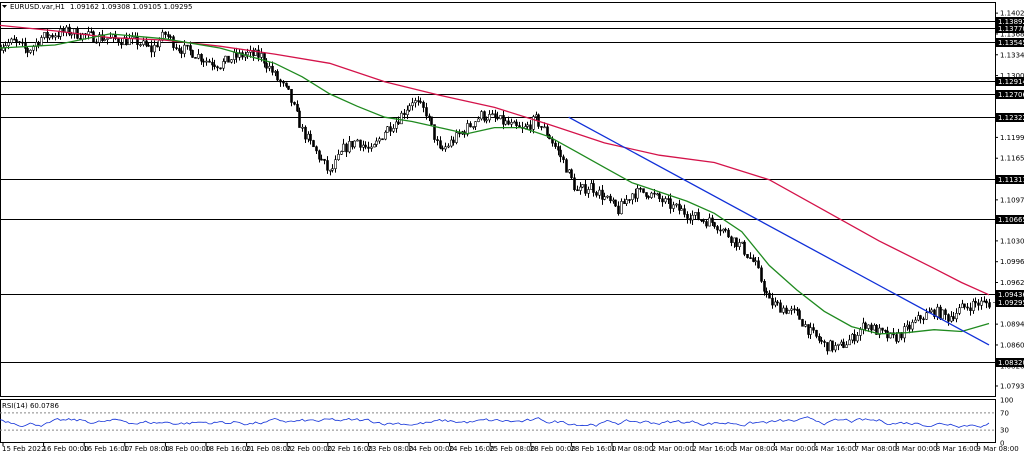 This screenshot has width=1024, height=454. I want to click on time-tick-label: 25 Feb 08:00, so click(512, 449).